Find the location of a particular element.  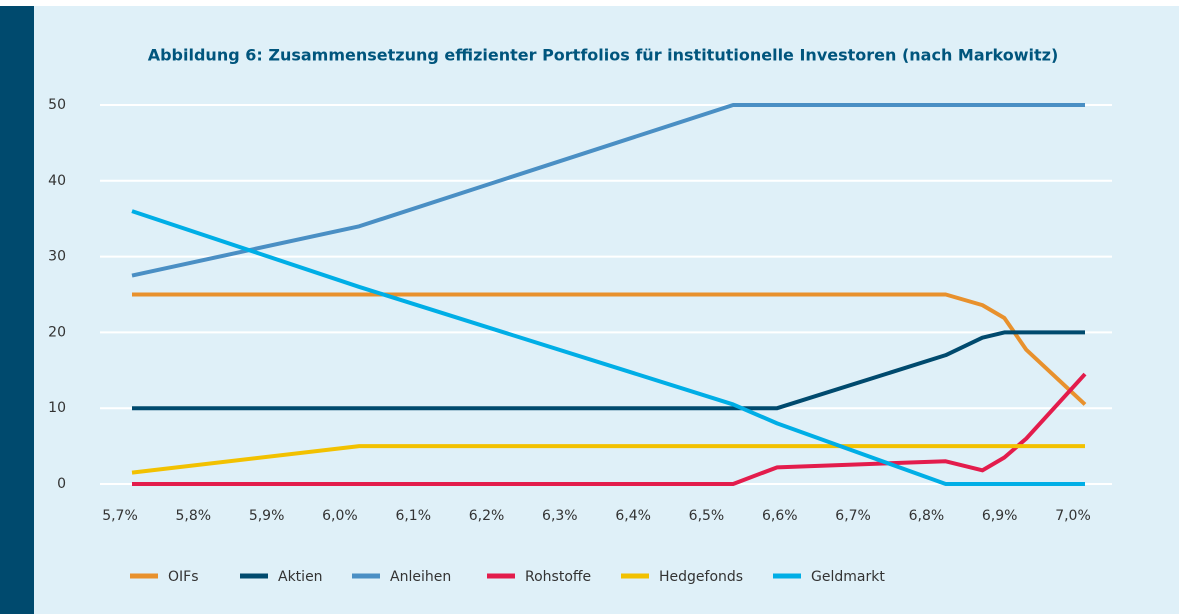

side-bar is located at coordinates (17, 310).